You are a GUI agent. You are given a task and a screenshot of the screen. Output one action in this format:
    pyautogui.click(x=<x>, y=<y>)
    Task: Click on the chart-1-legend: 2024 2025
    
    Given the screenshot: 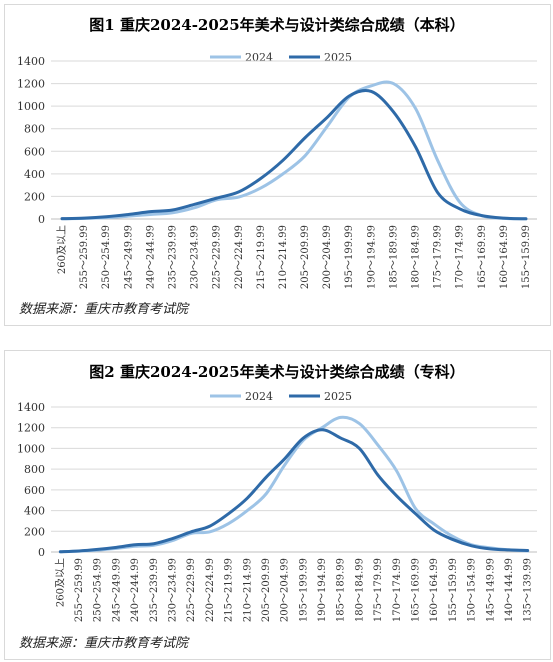 What is the action you would take?
    pyautogui.click(x=281, y=57)
    